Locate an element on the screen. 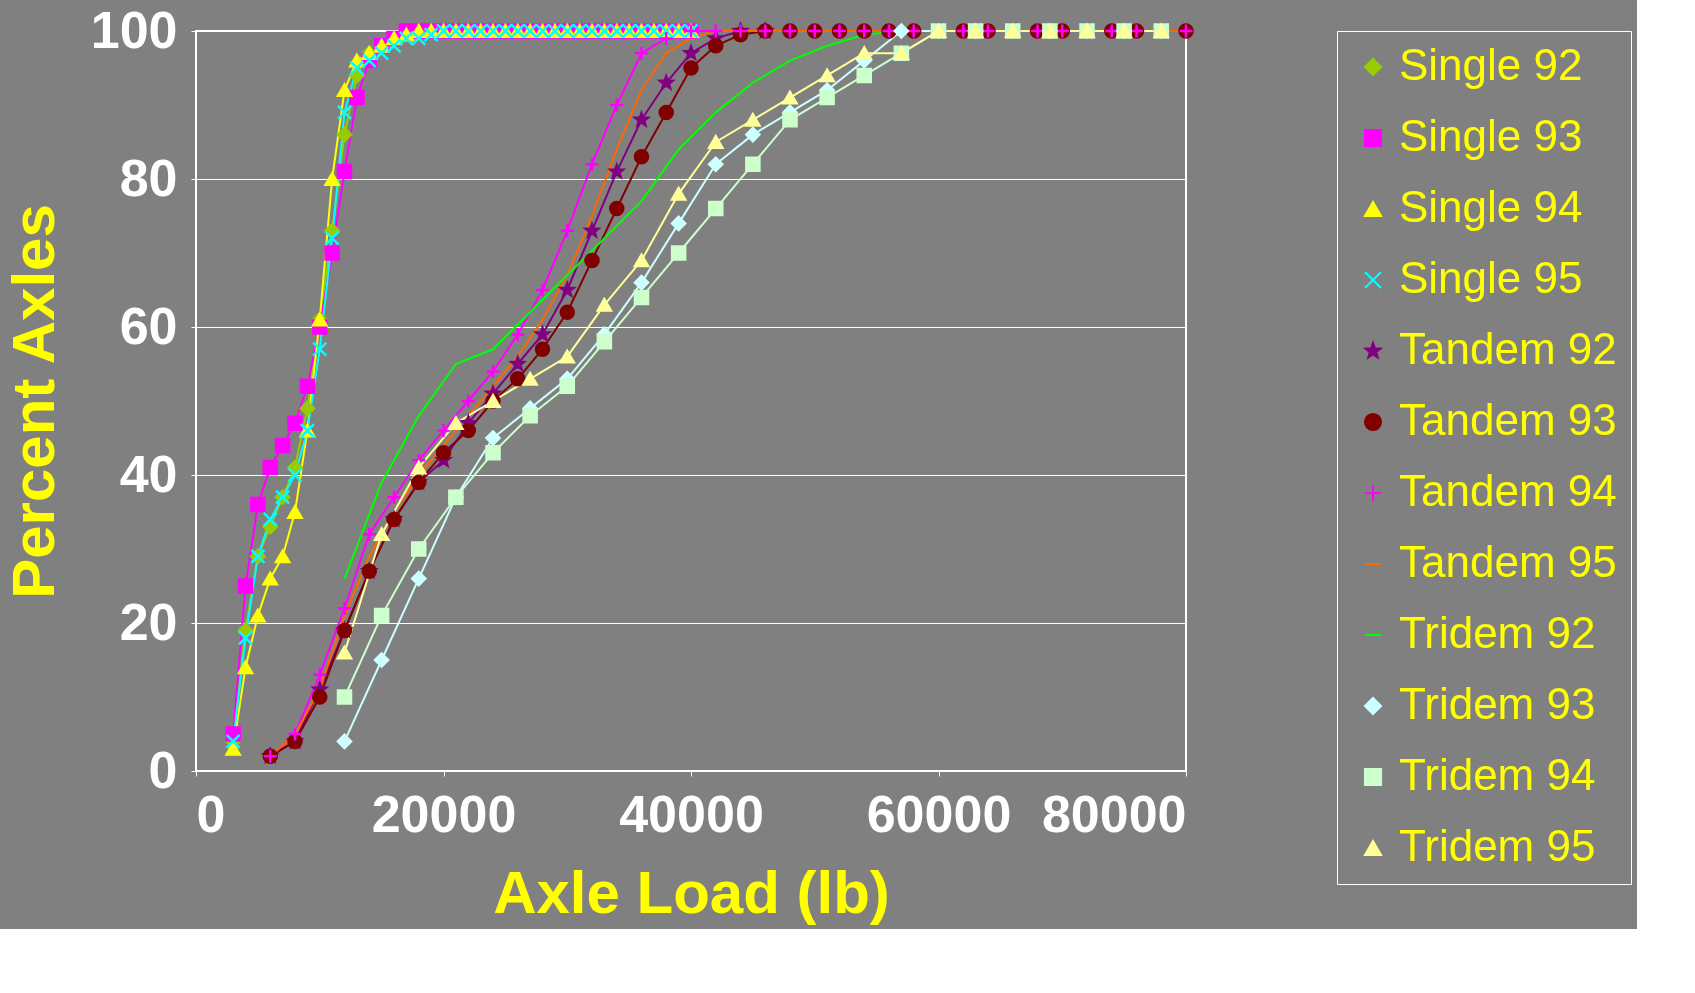 The width and height of the screenshot is (1695, 993). x-axis-title: Axle Load (lb) is located at coordinates (691, 892).